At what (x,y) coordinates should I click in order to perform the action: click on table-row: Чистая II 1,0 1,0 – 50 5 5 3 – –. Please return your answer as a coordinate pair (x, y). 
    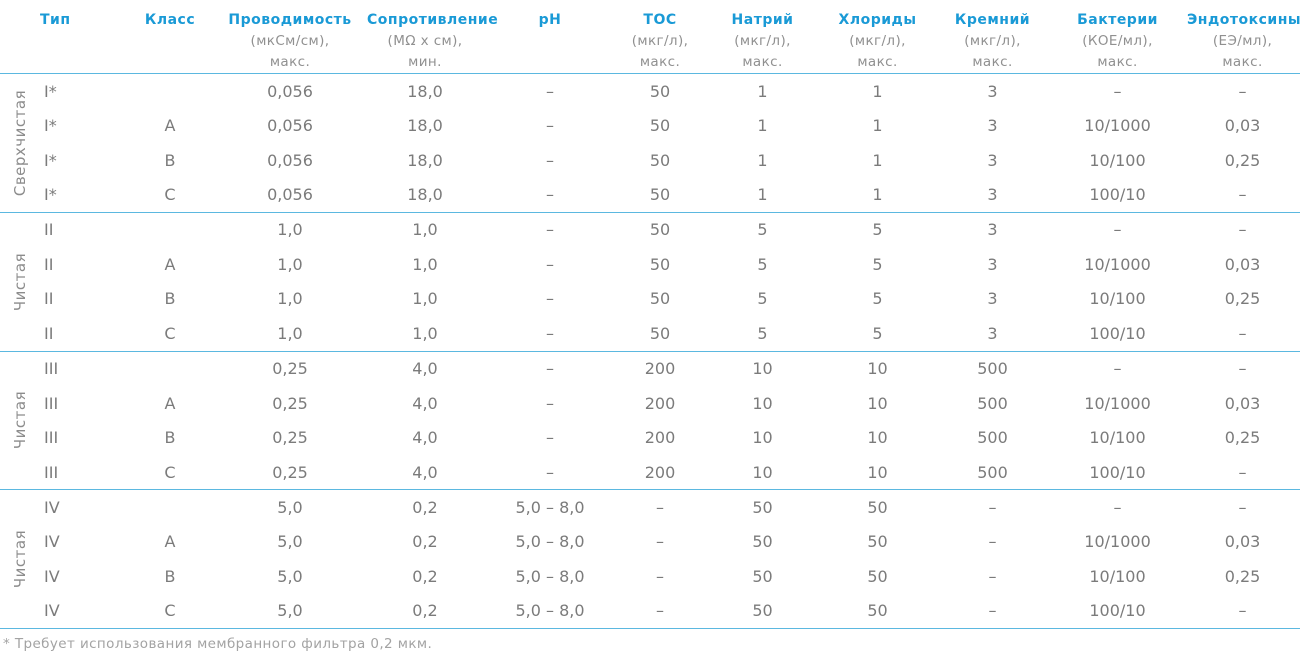
    Looking at the image, I should click on (650, 261).